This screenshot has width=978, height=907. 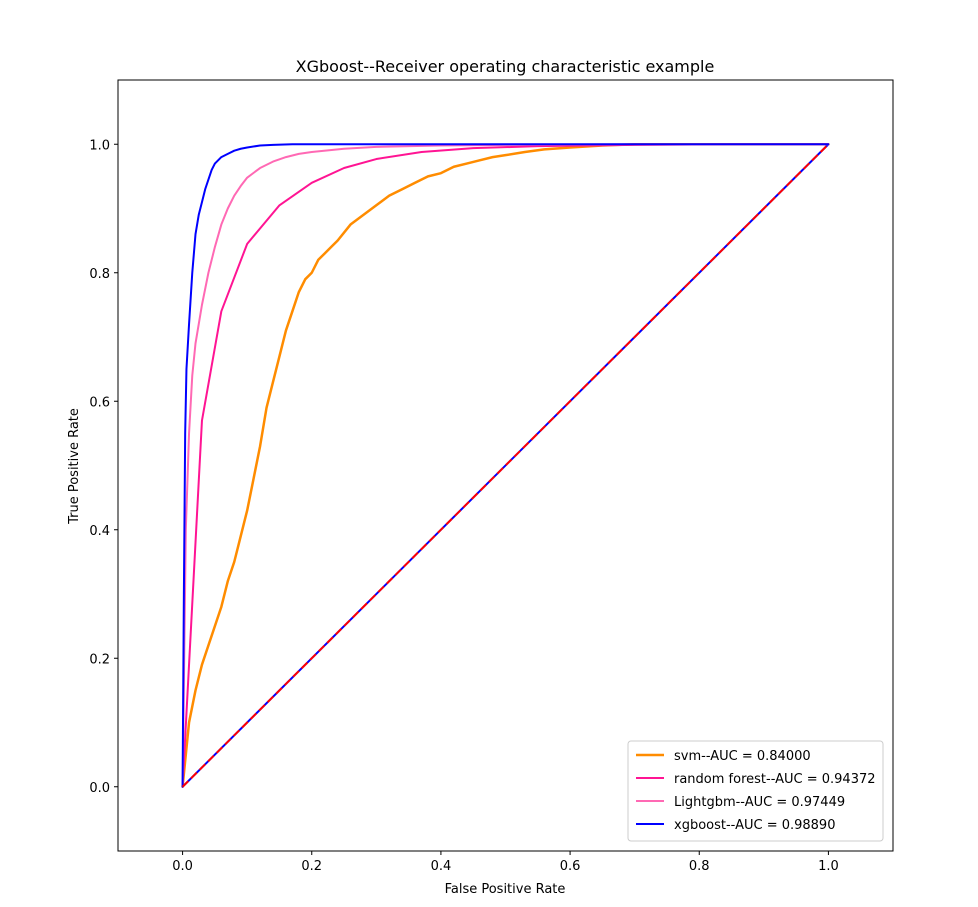 What do you see at coordinates (759, 802) in the screenshot?
I see `legend-label-3: Lightgbm--AUC = 0.97449` at bounding box center [759, 802].